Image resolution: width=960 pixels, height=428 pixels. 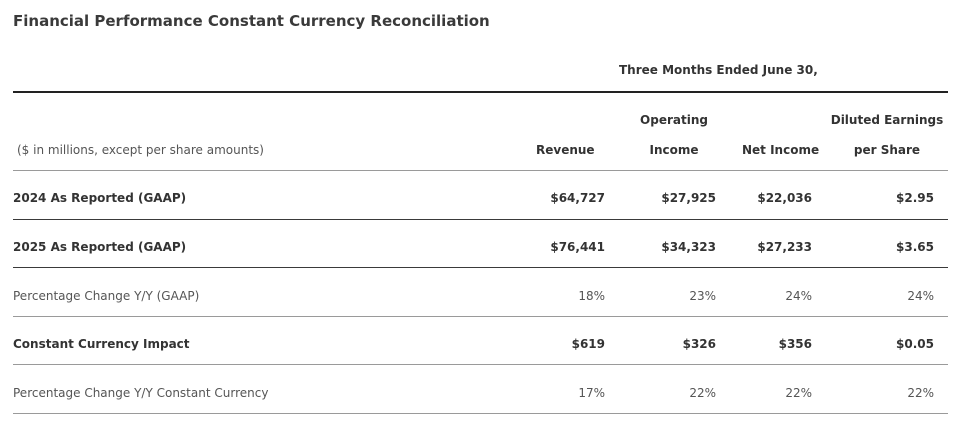 What do you see at coordinates (141, 393) in the screenshot?
I see `row-label: Percentage Change Y/Y Constant Currency` at bounding box center [141, 393].